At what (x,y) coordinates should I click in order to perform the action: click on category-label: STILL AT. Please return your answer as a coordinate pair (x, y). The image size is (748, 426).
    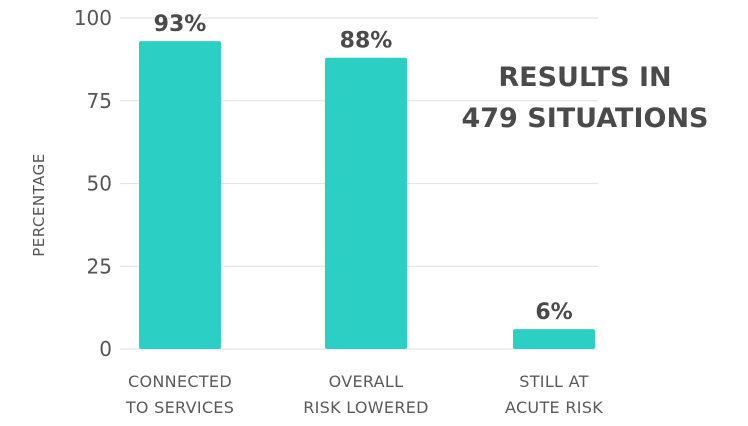
    Looking at the image, I should click on (553, 381).